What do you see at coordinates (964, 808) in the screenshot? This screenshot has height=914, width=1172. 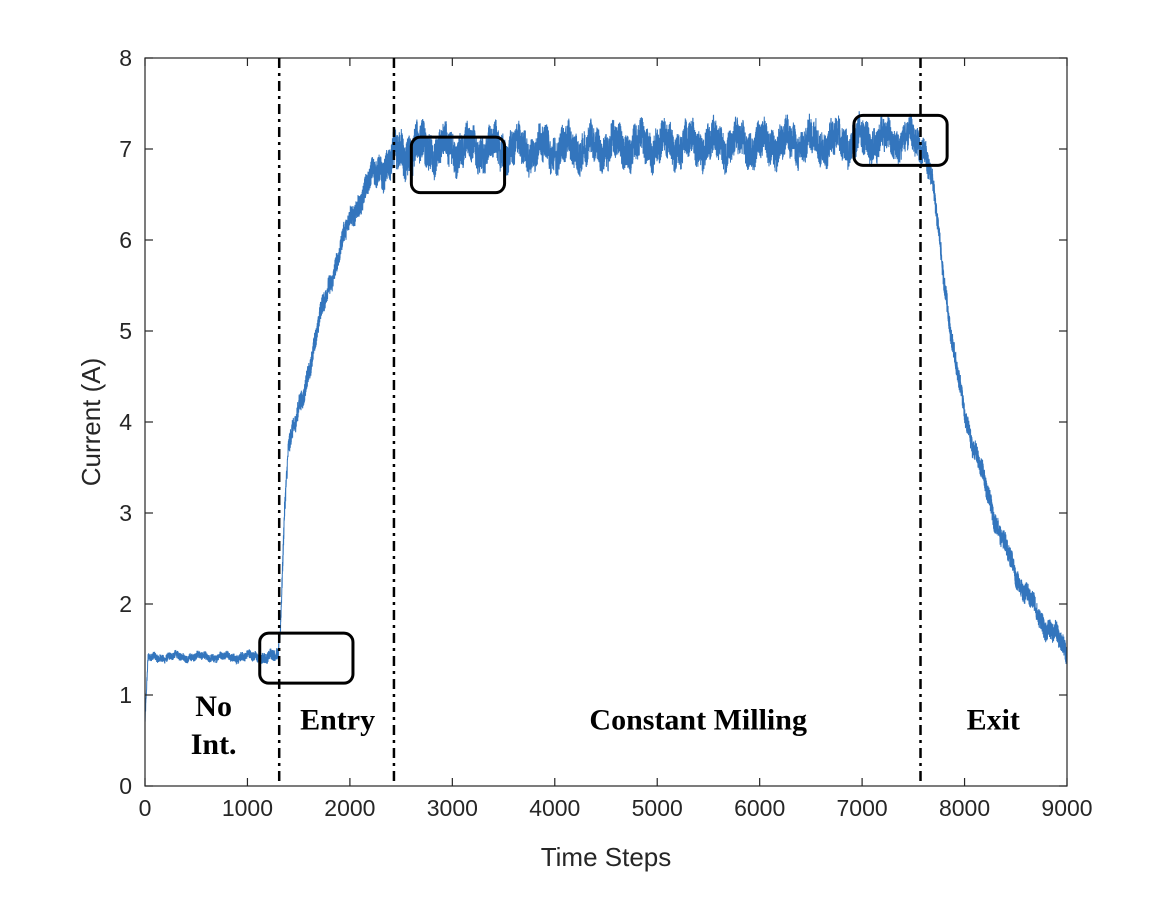 I see `x-tick-label-8: 8000` at bounding box center [964, 808].